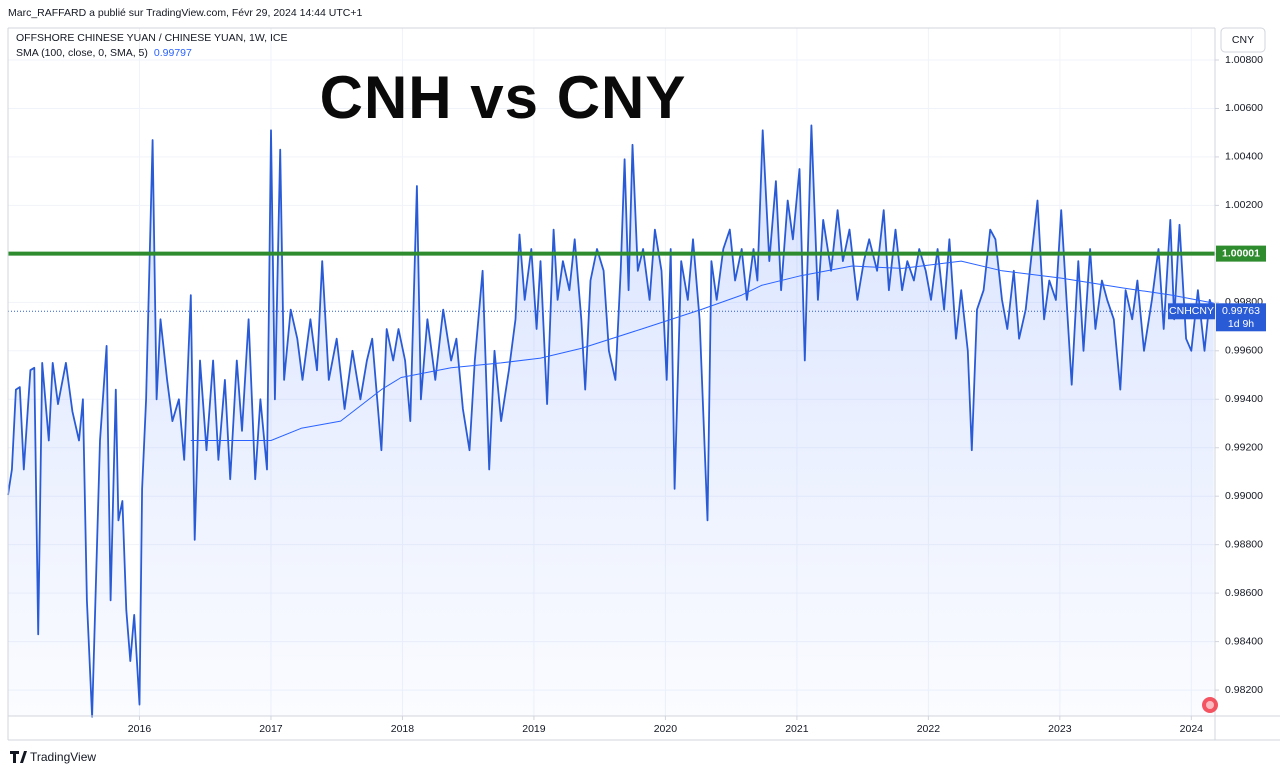 The height and width of the screenshot is (774, 1280). Describe the element at coordinates (403, 729) in the screenshot. I see `x-tick-label: 2018` at that location.